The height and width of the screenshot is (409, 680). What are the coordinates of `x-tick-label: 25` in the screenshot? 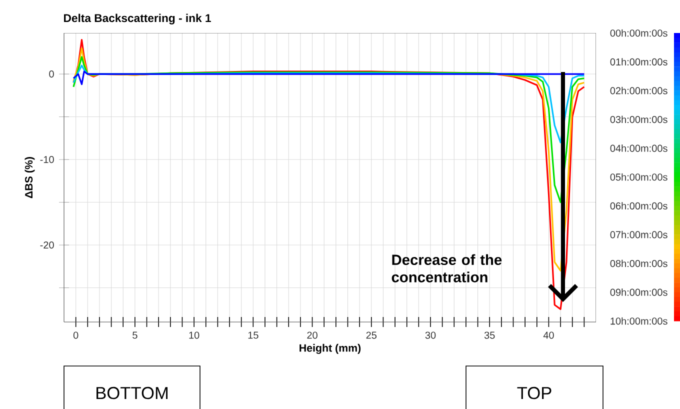 It's located at (371, 335).